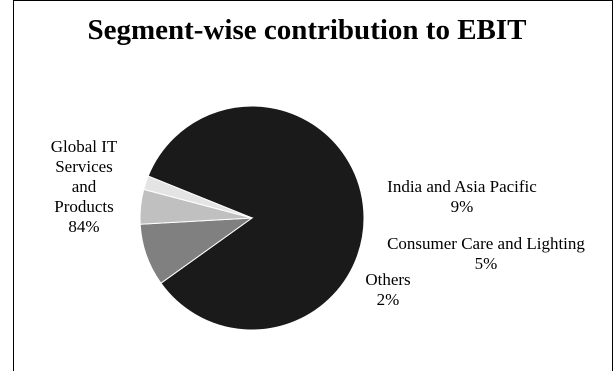  I want to click on slice-label-2: India and Asia Pacific 9%, so click(462, 196).